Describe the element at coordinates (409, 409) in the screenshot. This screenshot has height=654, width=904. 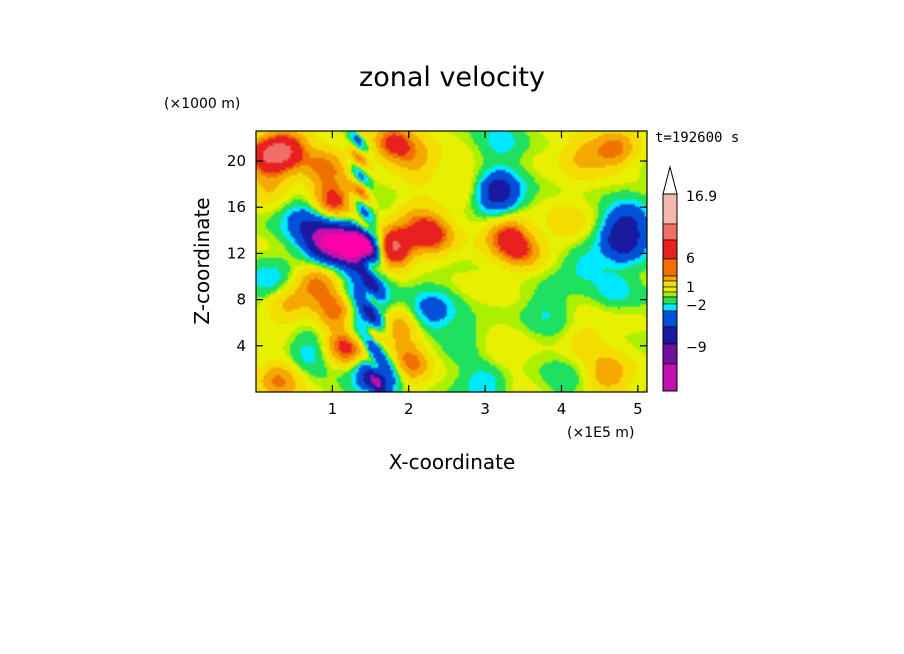
I see `x-tick-label: 2` at that location.